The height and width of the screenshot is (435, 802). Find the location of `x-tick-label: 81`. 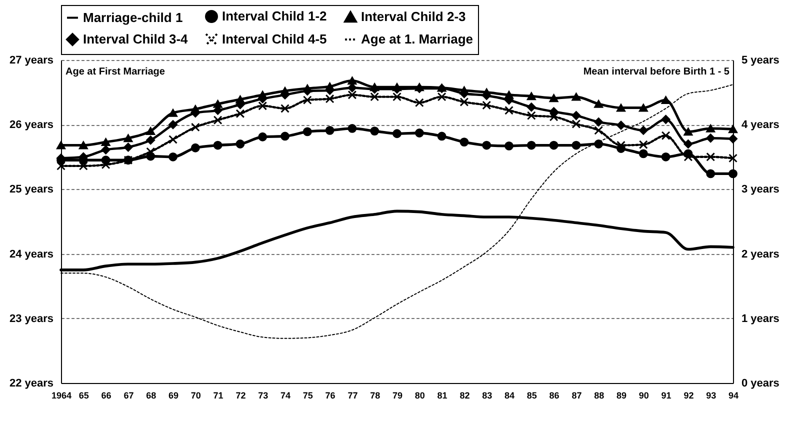

x-tick-label: 81 is located at coordinates (442, 395).